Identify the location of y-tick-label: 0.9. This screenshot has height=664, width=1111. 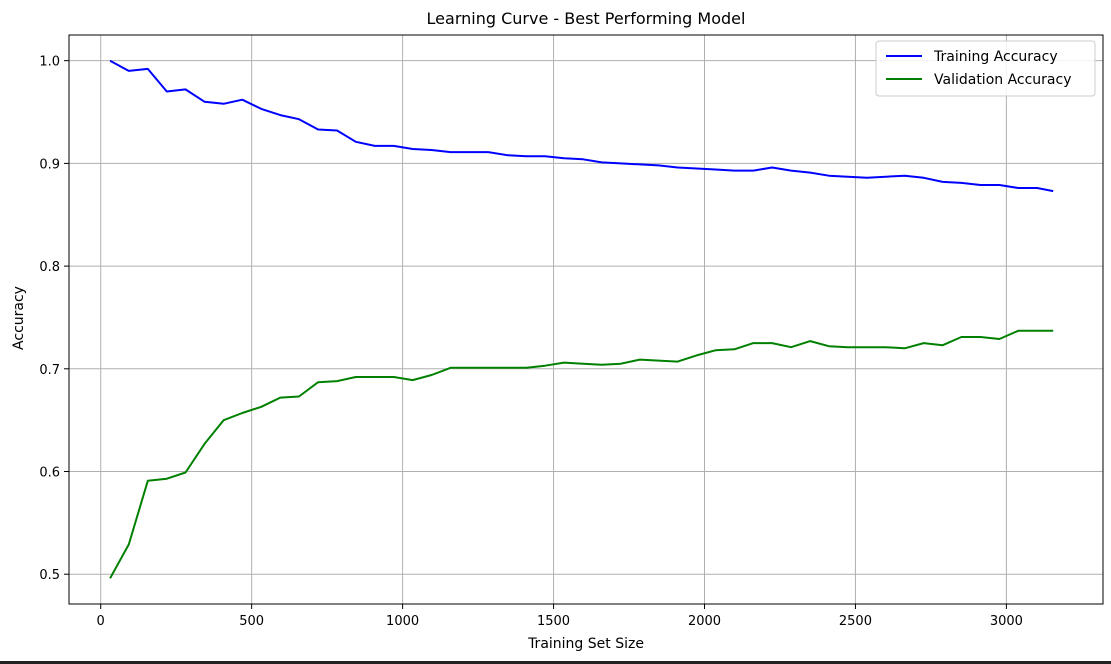
(49, 164).